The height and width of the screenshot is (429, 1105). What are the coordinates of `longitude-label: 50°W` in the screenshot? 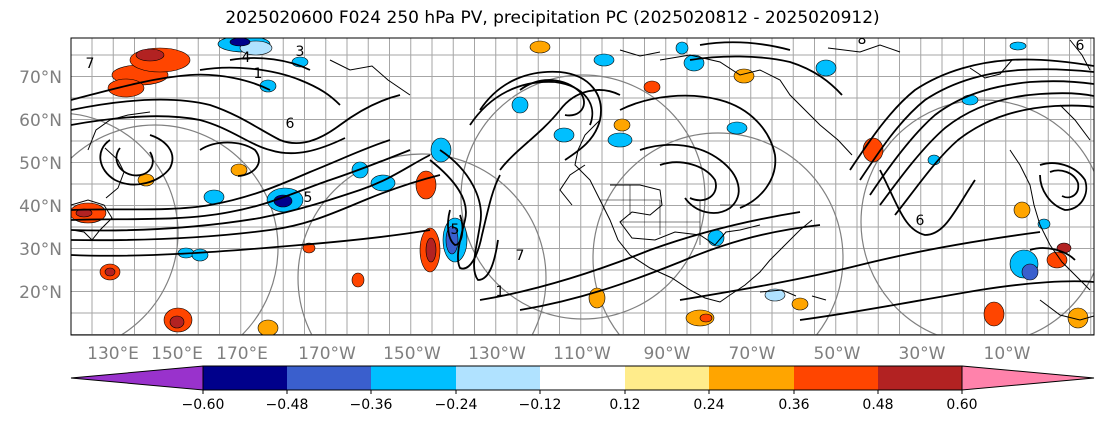 It's located at (837, 354).